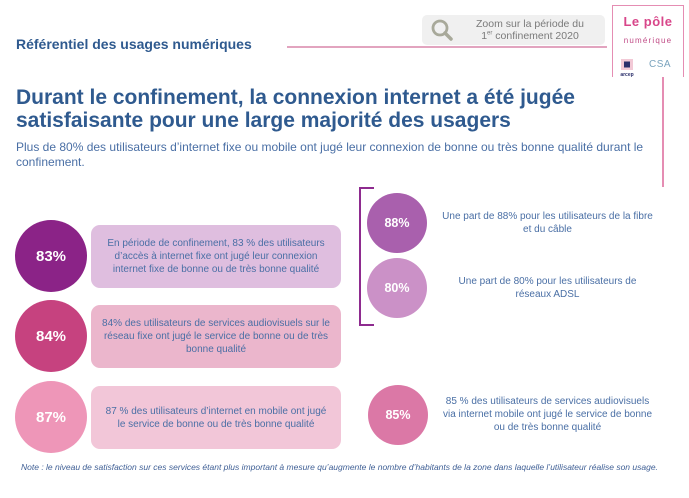  Describe the element at coordinates (397, 288) in the screenshot. I see `stat-circle-adsl: 80%` at that location.